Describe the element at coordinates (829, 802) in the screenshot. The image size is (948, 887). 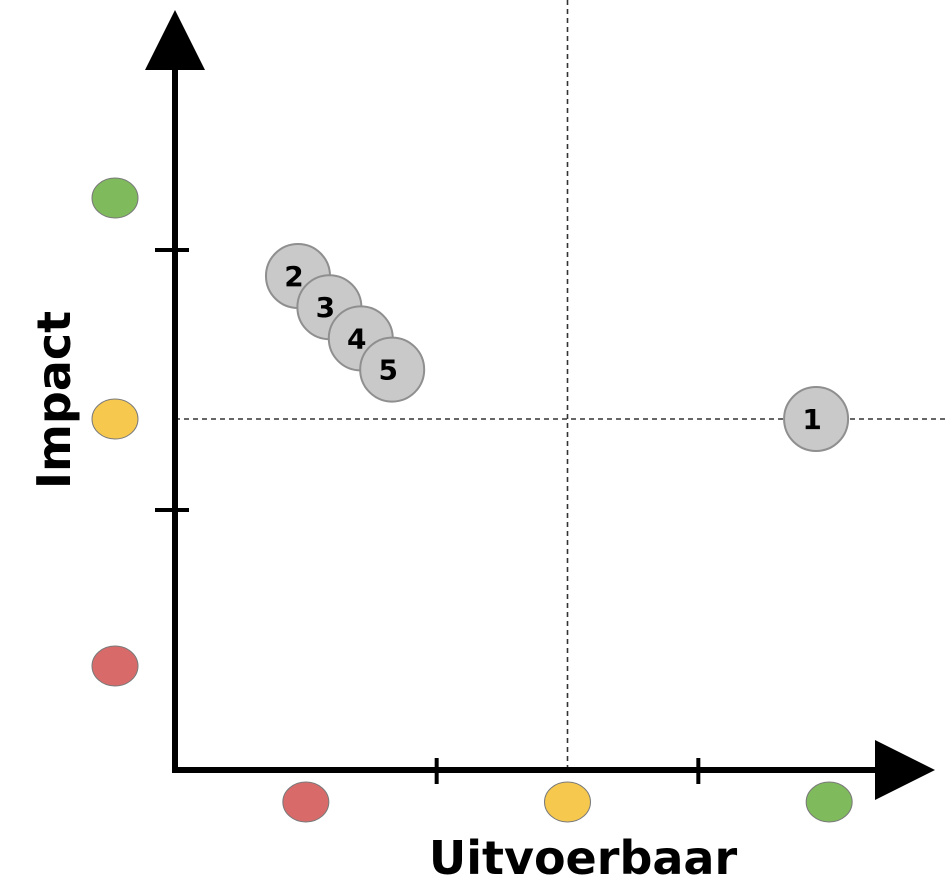
I see `x-scale-marker-hoog` at that location.